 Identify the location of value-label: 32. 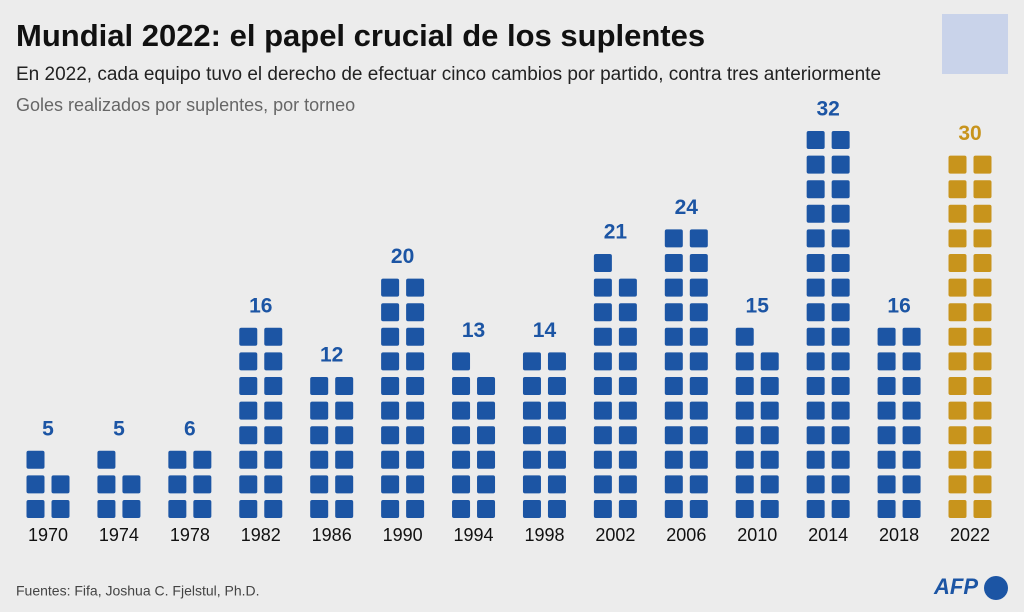
(827, 109).